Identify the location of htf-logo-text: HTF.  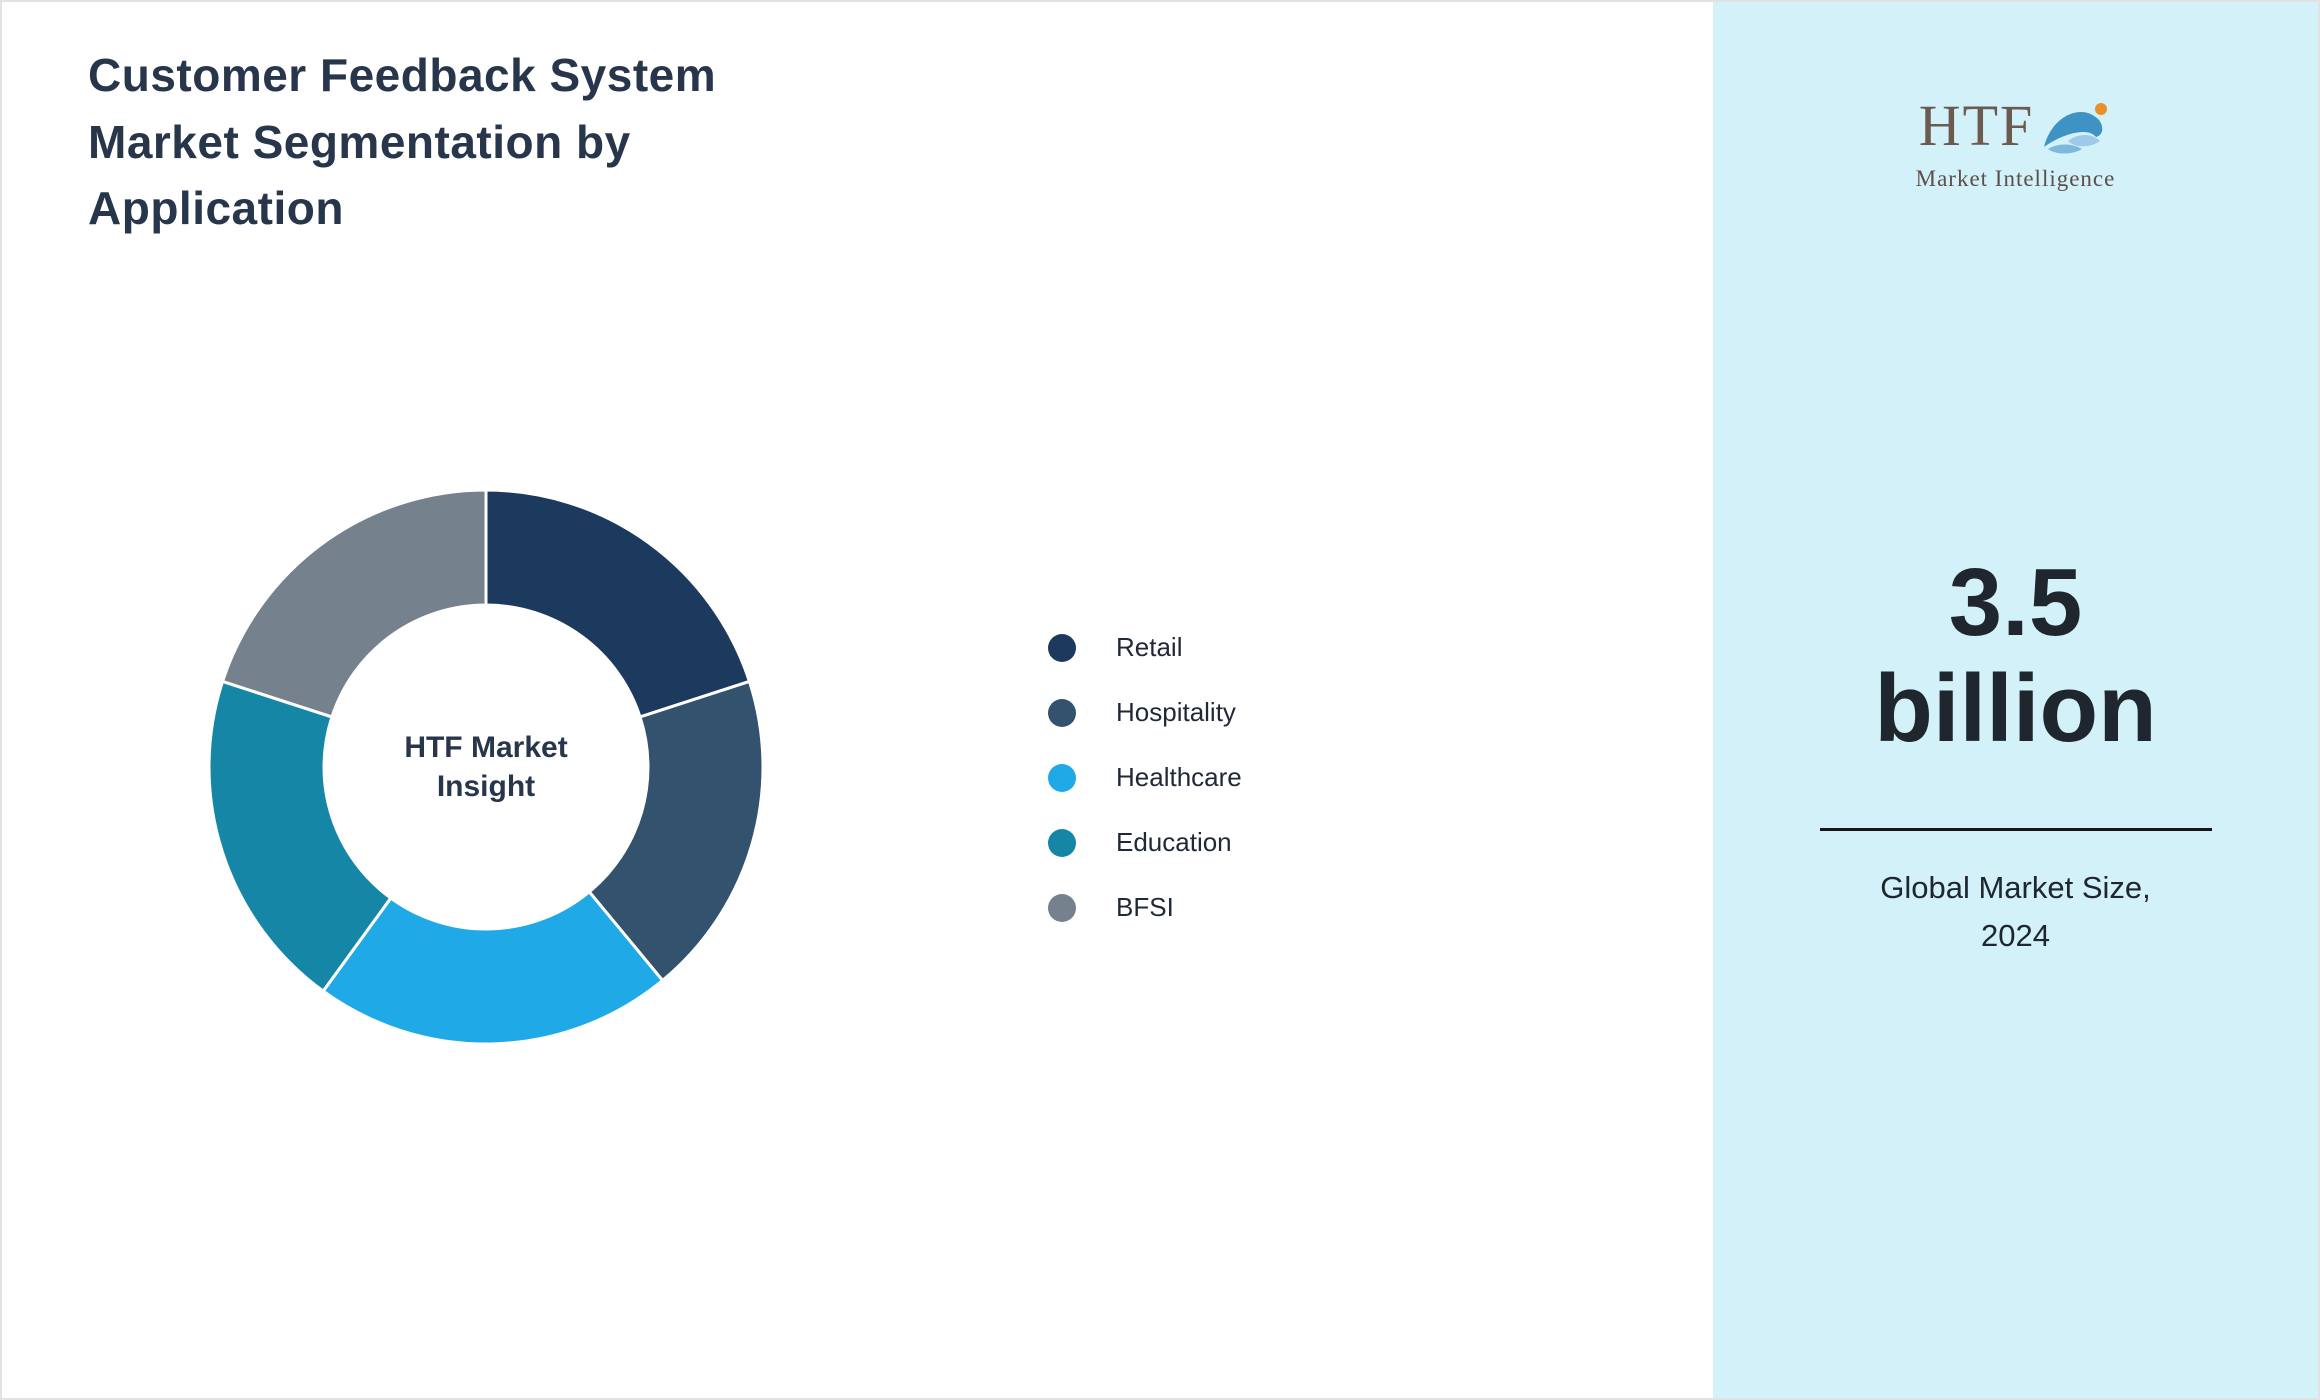
(1976, 125).